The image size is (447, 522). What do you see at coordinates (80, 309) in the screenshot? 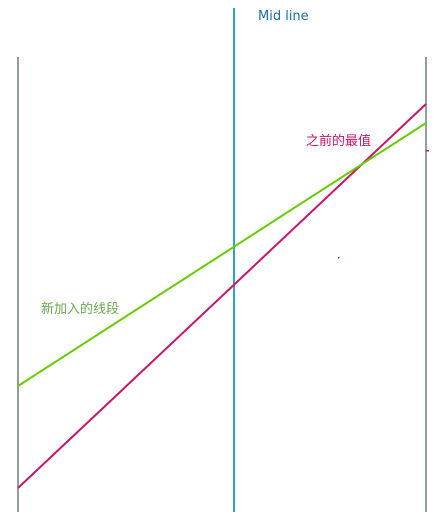
I see `new-segment-label: 新加入的线段` at bounding box center [80, 309].